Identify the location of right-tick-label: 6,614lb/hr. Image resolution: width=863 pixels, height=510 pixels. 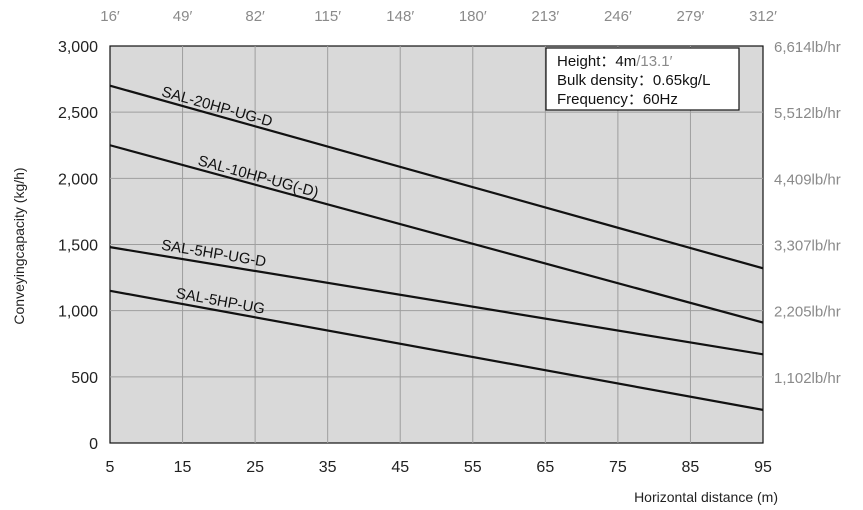
(807, 47).